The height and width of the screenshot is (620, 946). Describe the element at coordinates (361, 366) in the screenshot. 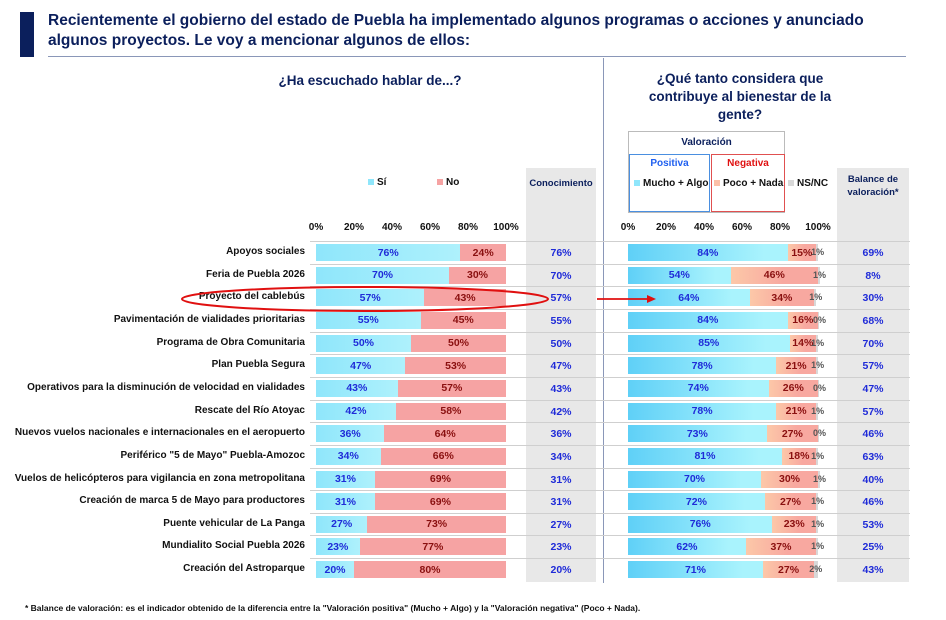

I see `bar-si: 47%` at that location.